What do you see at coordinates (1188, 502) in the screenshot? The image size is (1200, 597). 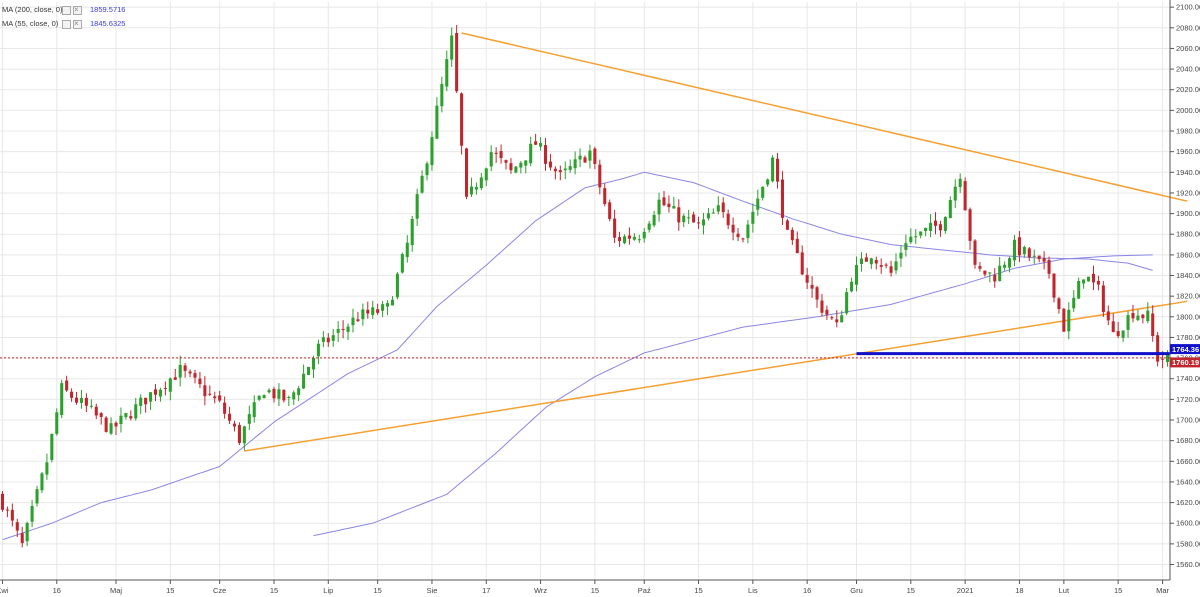 I see `y-tick-label: 1620.00` at bounding box center [1188, 502].